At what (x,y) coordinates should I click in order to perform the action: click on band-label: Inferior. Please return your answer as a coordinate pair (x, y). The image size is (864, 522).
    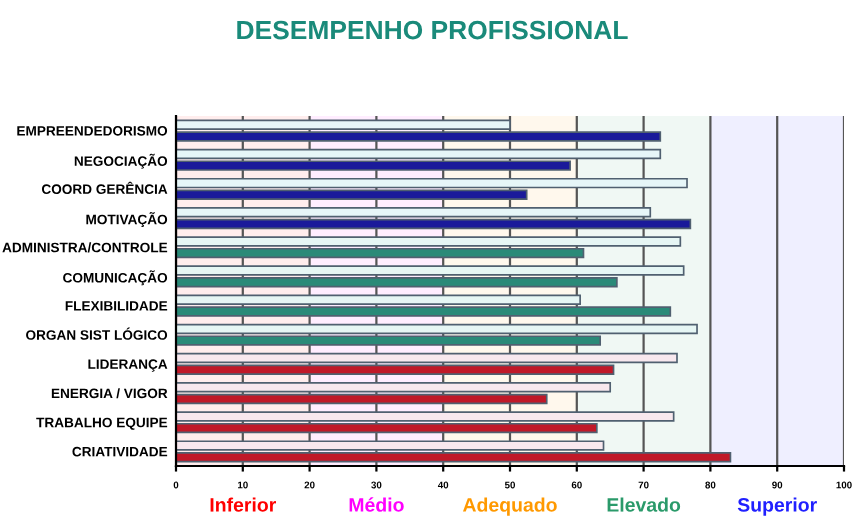
    Looking at the image, I should click on (243, 504).